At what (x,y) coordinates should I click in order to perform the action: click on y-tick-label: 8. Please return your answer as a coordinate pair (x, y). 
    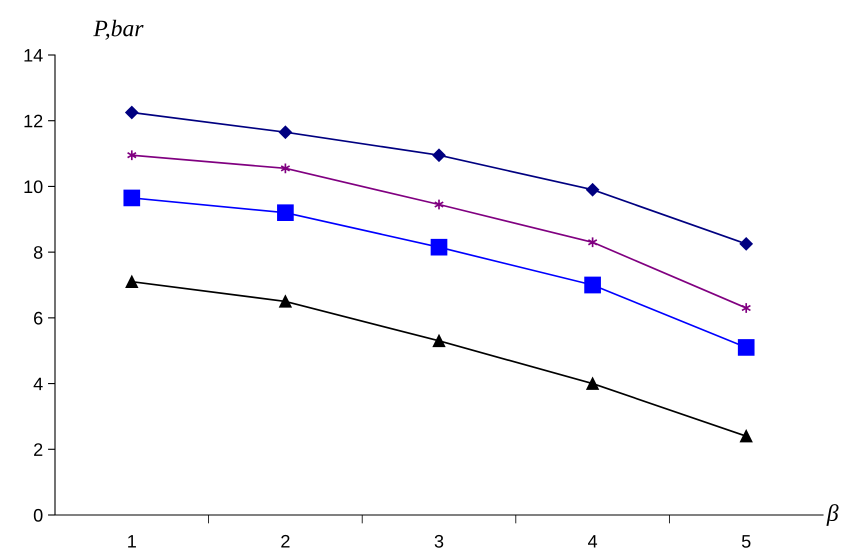
    Looking at the image, I should click on (38, 252).